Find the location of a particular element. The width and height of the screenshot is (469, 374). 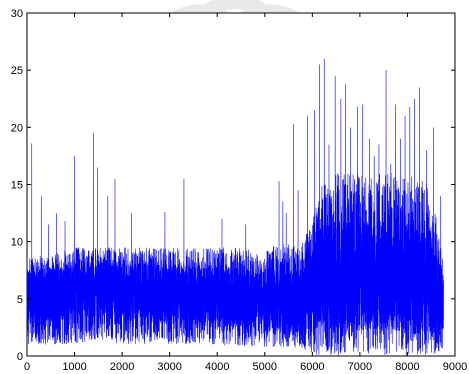

y-tick-label: 30 is located at coordinates (17, 14).